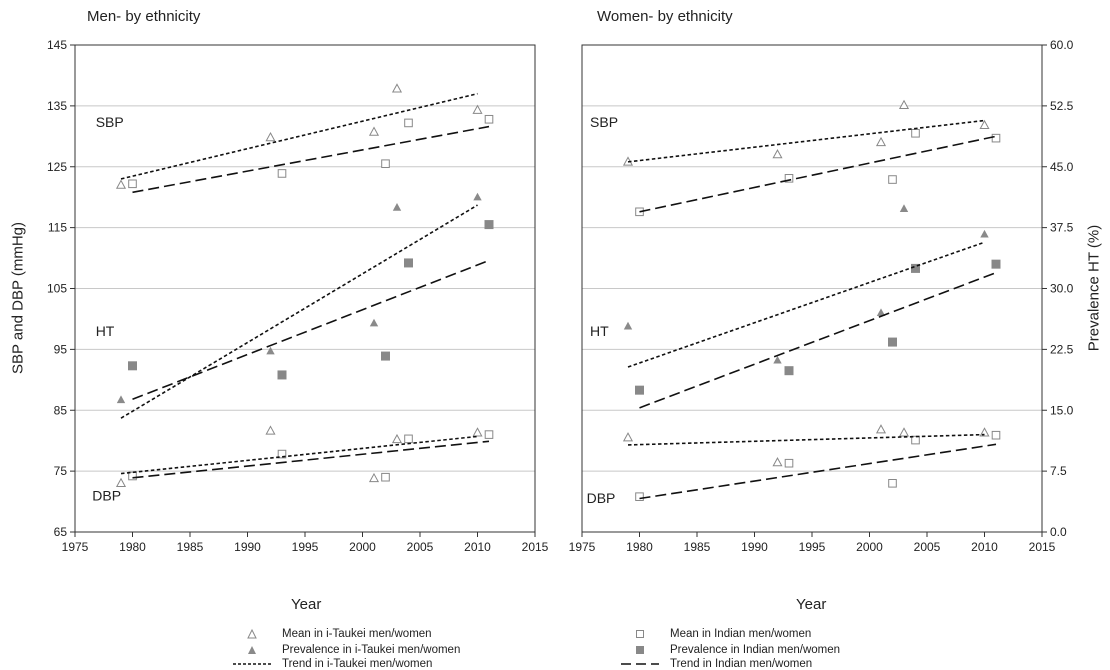  What do you see at coordinates (144, 16) in the screenshot?
I see `men-chart-title: Men- by ethnicity` at bounding box center [144, 16].